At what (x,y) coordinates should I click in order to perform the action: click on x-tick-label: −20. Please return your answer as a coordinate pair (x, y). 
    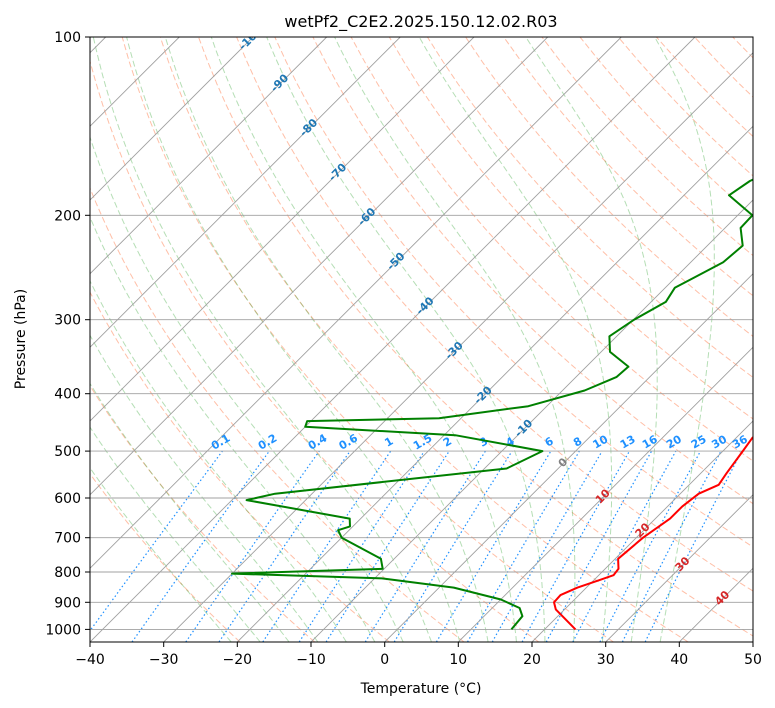
    Looking at the image, I should click on (238, 660).